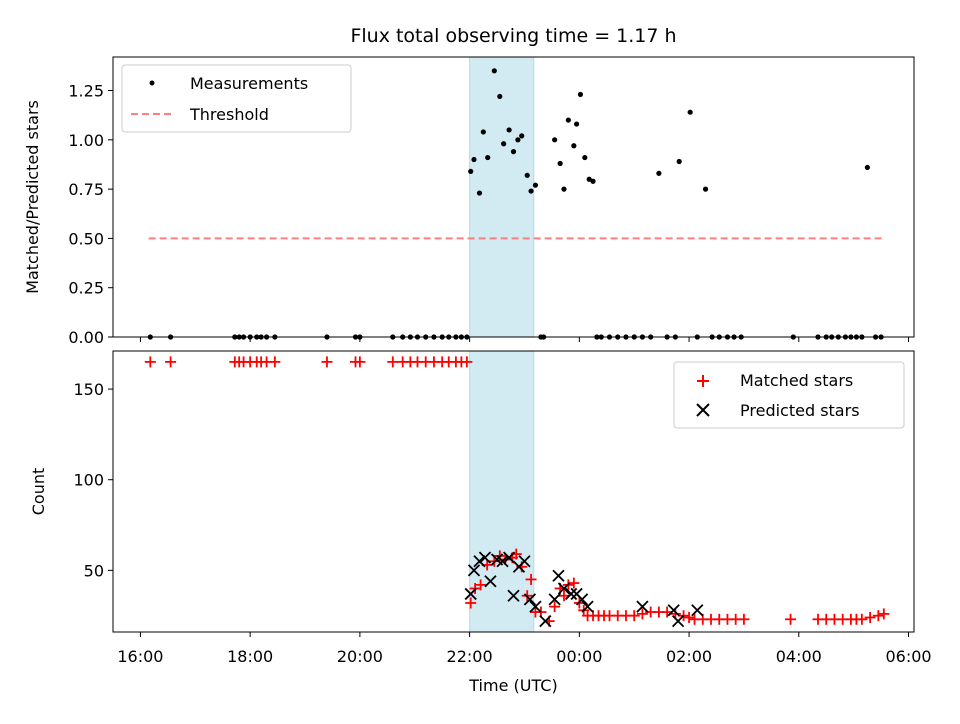  I want to click on ratio-legend: Measurements Threshold, so click(236, 98).